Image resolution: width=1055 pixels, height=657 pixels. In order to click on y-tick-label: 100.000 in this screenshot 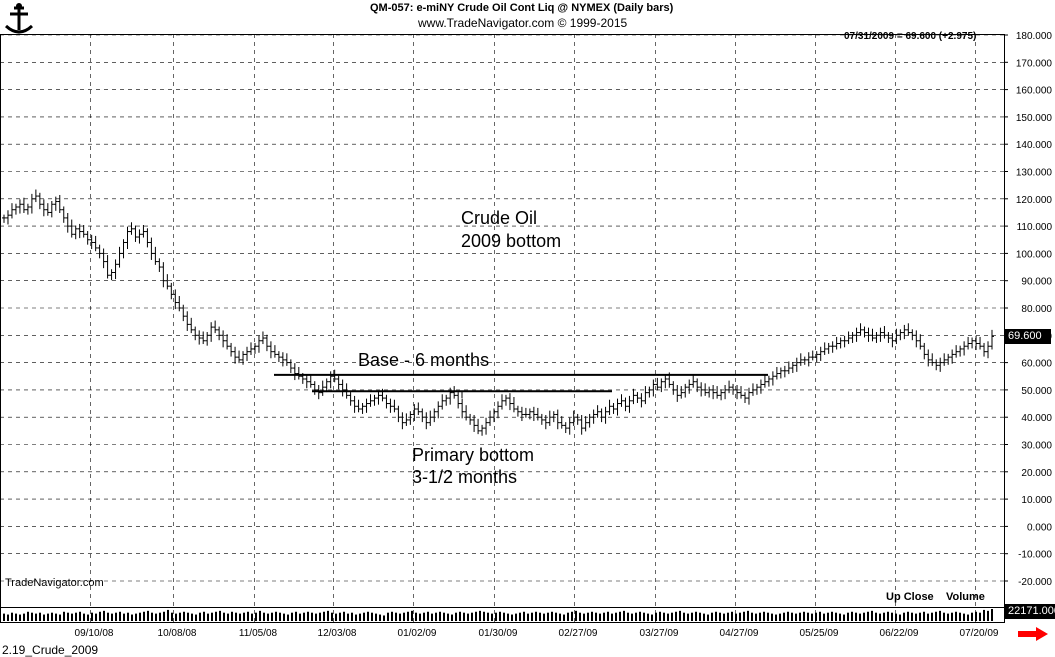, I will do `click(1034, 254)`.